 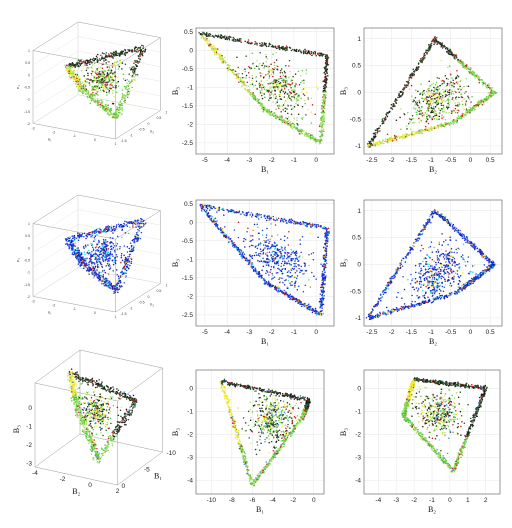 I want to click on y-tick-label: 0, so click(x=191, y=50).